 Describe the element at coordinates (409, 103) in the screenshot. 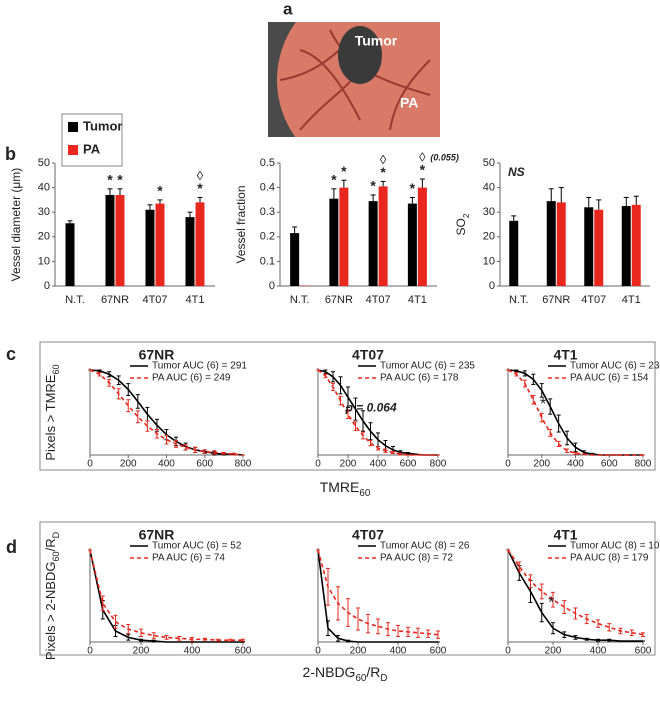

I see `image-label: PA` at that location.